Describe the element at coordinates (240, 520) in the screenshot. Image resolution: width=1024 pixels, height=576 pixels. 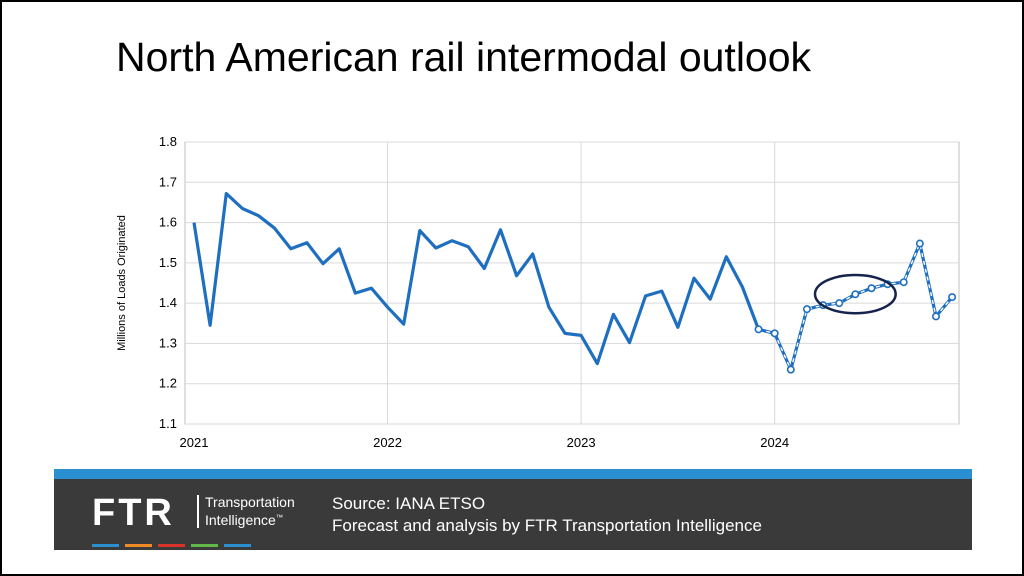
I see `logo-line-2-text: Intelligence` at that location.